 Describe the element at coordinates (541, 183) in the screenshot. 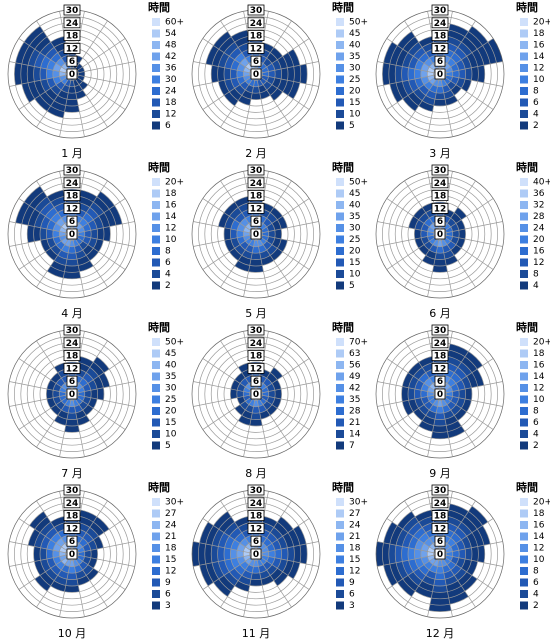

I see `legend-label: 40+` at that location.